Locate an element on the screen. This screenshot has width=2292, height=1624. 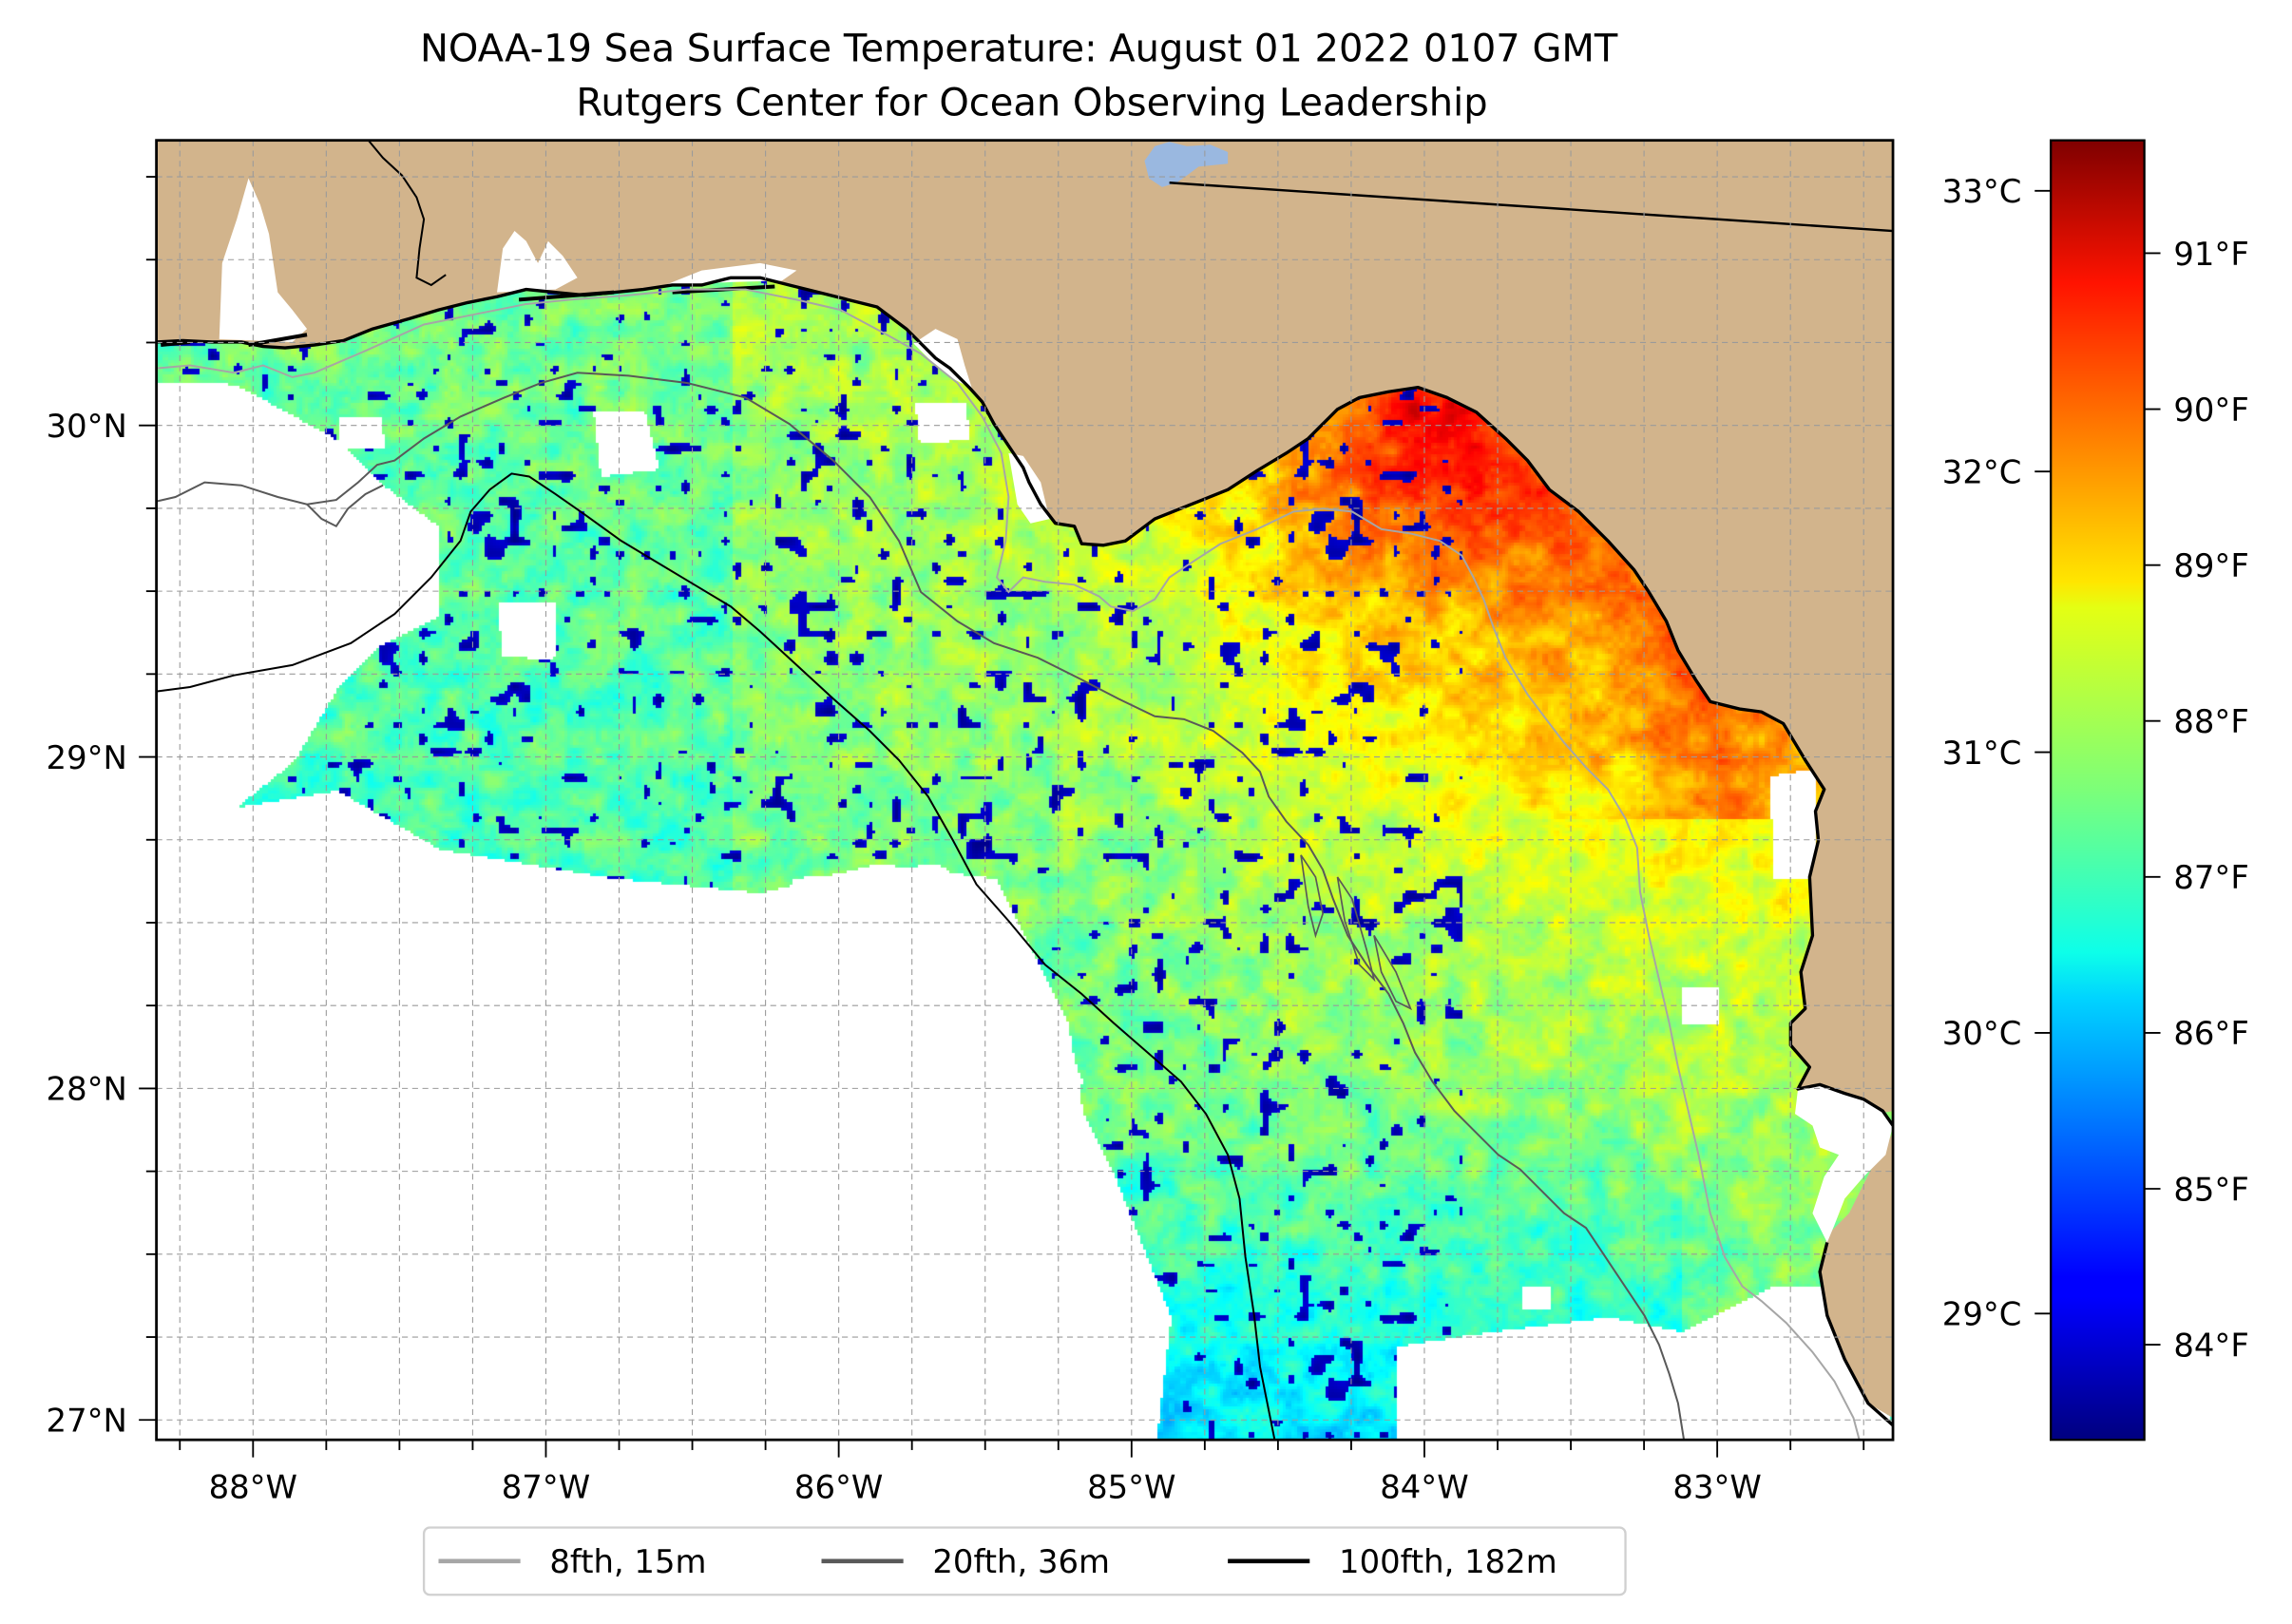
legend-label-100fth: 100fth, 182m is located at coordinates (1448, 1561).